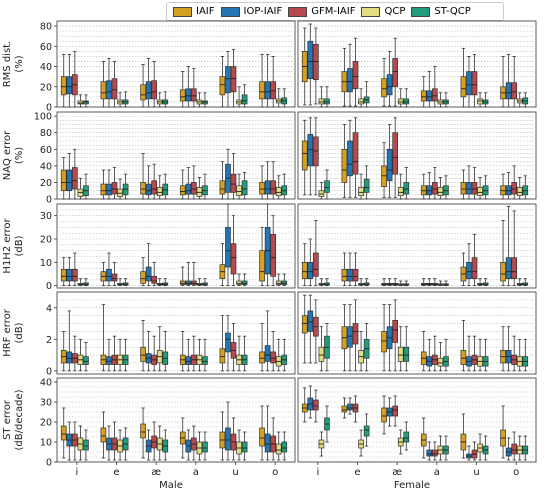 The image size is (550, 492). I want to click on y-axis-label: HRF error(dB), so click(13, 332).